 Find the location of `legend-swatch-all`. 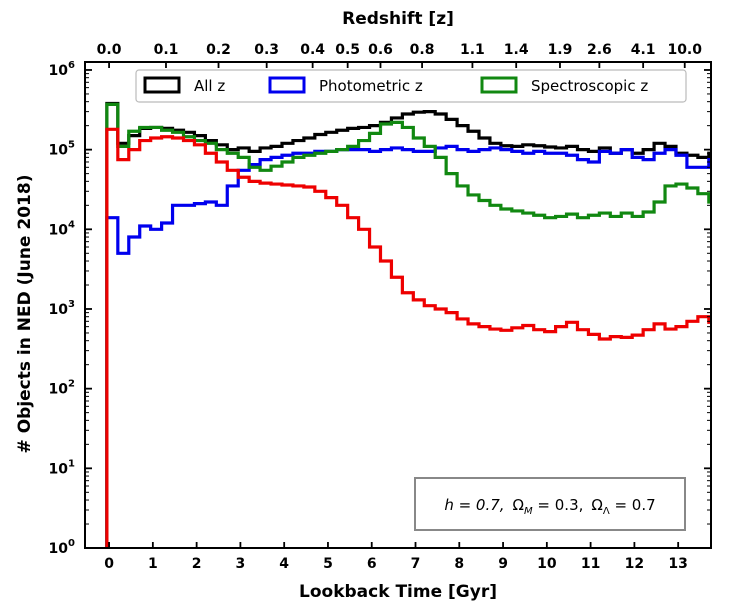

legend-swatch-all is located at coordinates (162, 85).